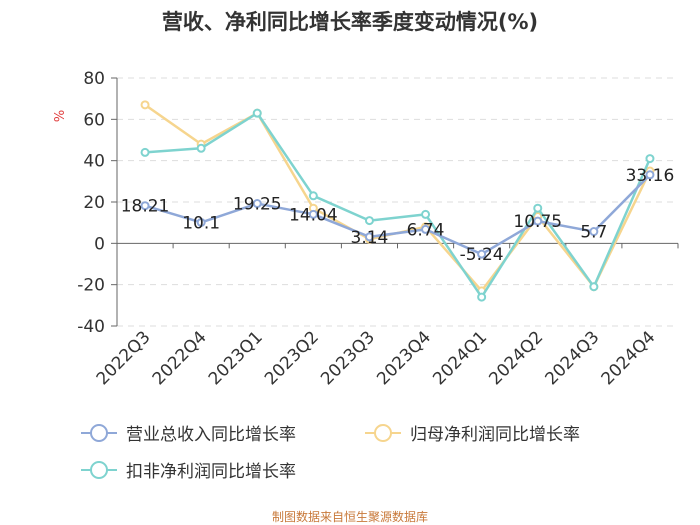 Image resolution: width=700 pixels, height=525 pixels. What do you see at coordinates (236, 358) in the screenshot?
I see `x-tick-label: 2023Q1` at bounding box center [236, 358].